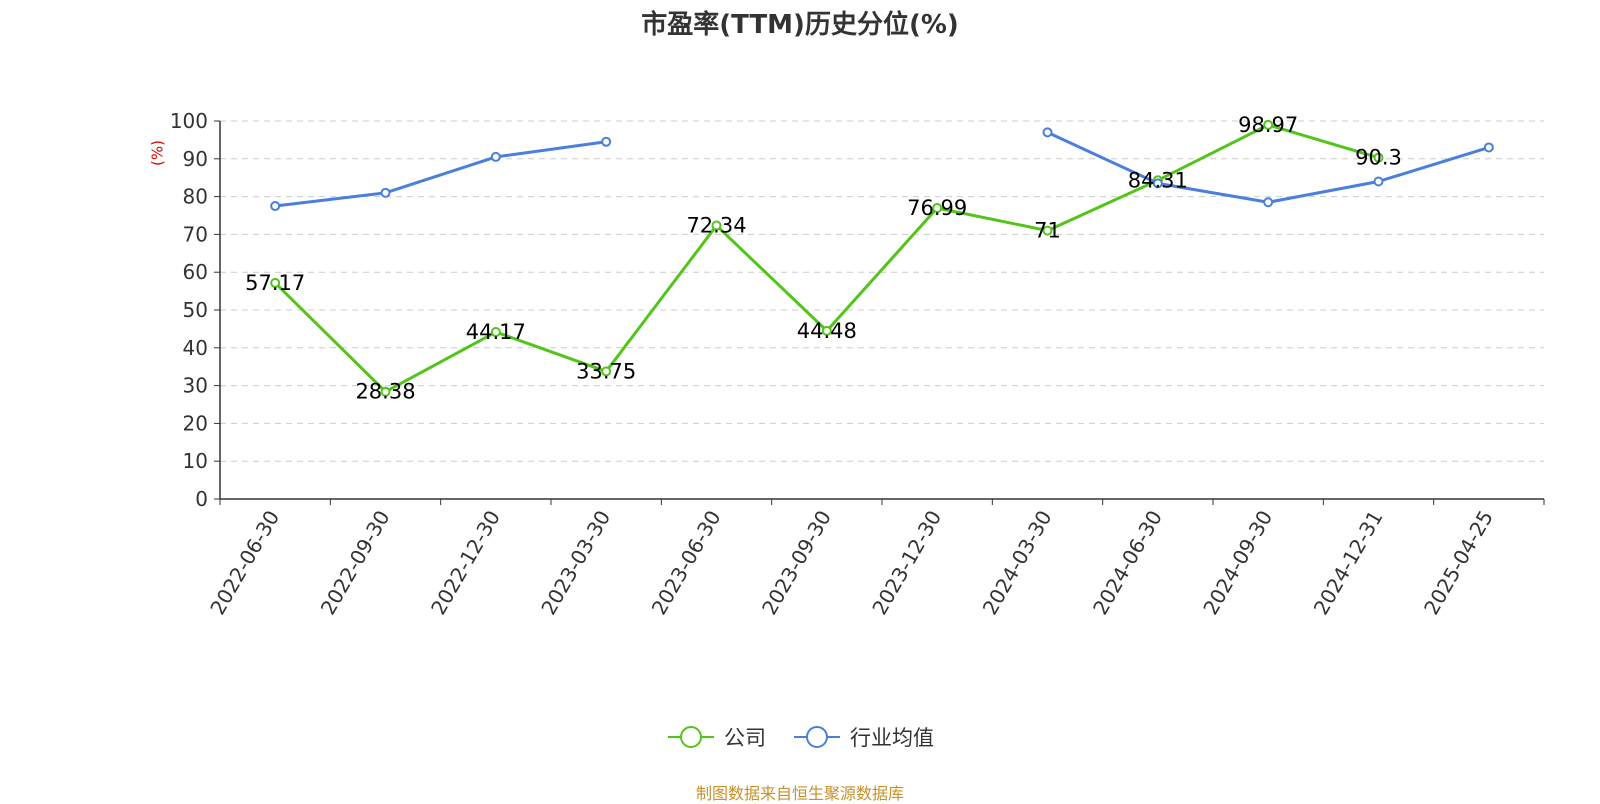 The width and height of the screenshot is (1600, 804). What do you see at coordinates (244, 562) in the screenshot?
I see `x-tick-label: 2022-06-30` at bounding box center [244, 562].